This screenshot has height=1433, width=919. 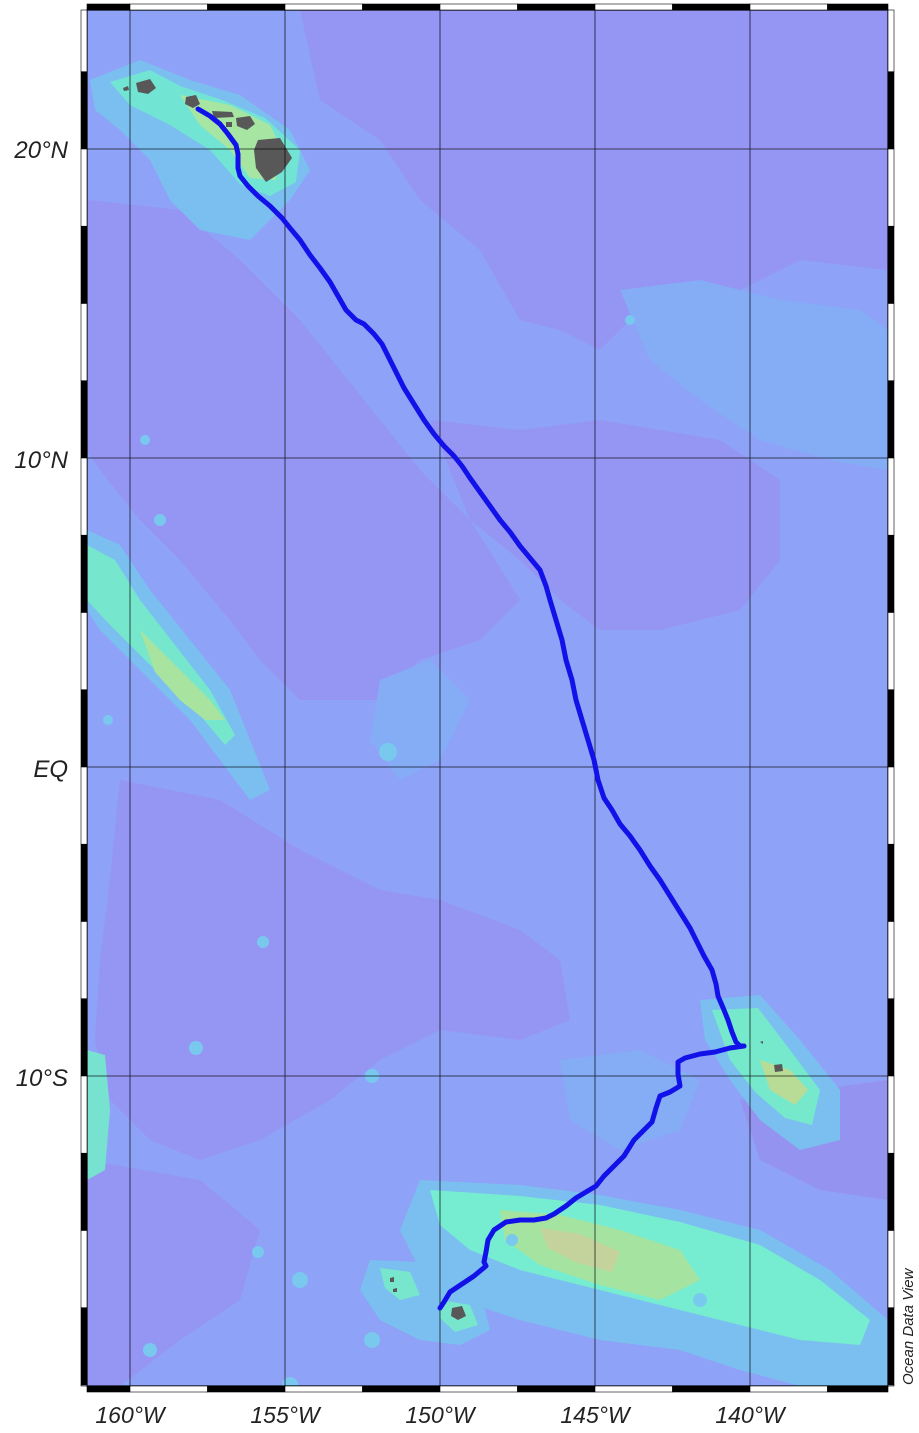 What do you see at coordinates (50, 769) in the screenshot?
I see `y-tick-label-eq: EQ` at bounding box center [50, 769].